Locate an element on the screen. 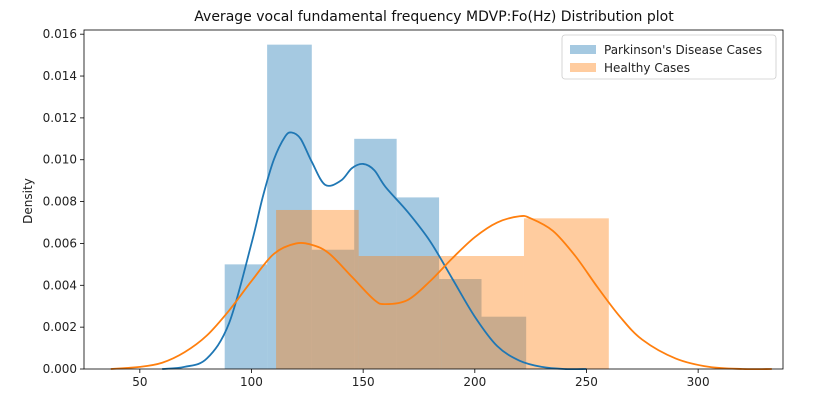 The height and width of the screenshot is (406, 837). x-tick-label: 50 is located at coordinates (139, 382).